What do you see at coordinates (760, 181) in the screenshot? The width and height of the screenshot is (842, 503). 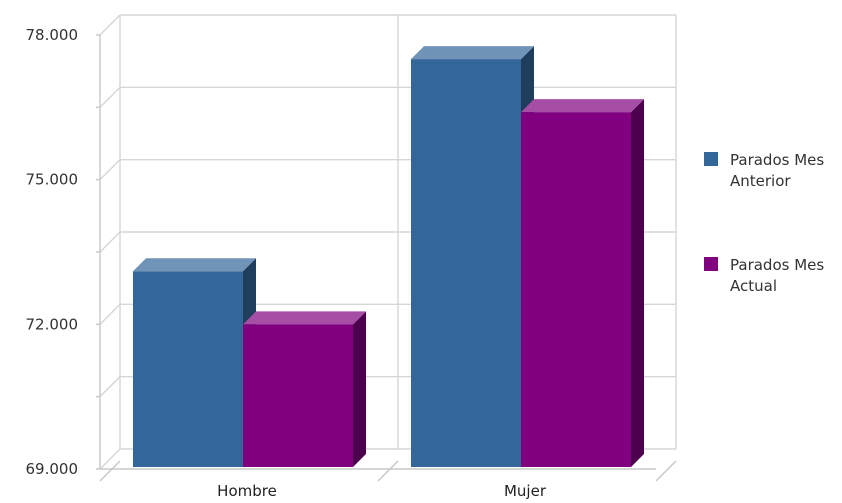 I see `legend-label: Anterior` at bounding box center [760, 181].